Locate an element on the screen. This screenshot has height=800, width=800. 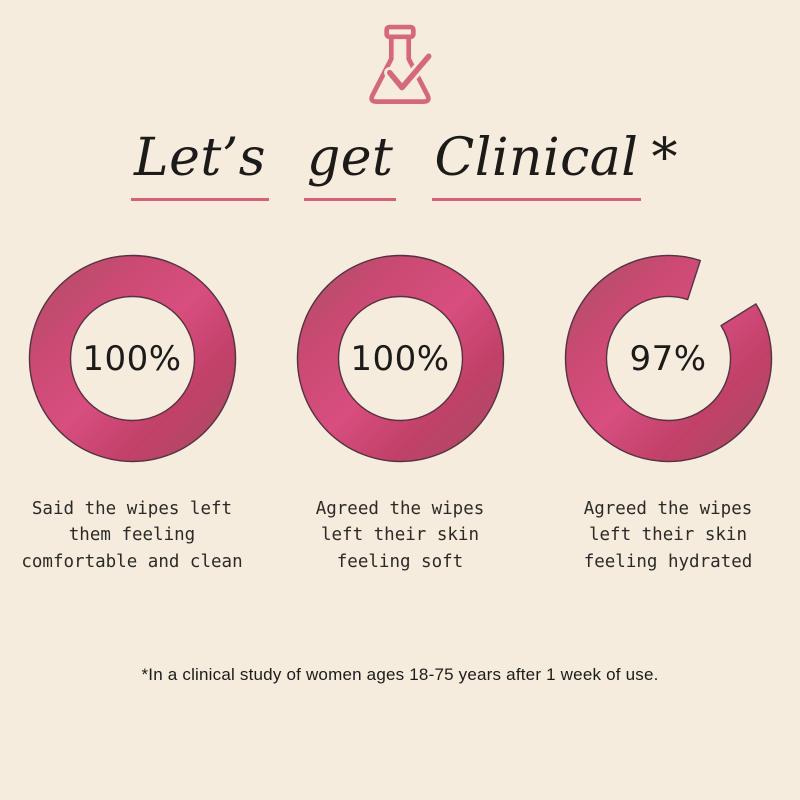
title-word-lets: Let’s is located at coordinates (200, 165).